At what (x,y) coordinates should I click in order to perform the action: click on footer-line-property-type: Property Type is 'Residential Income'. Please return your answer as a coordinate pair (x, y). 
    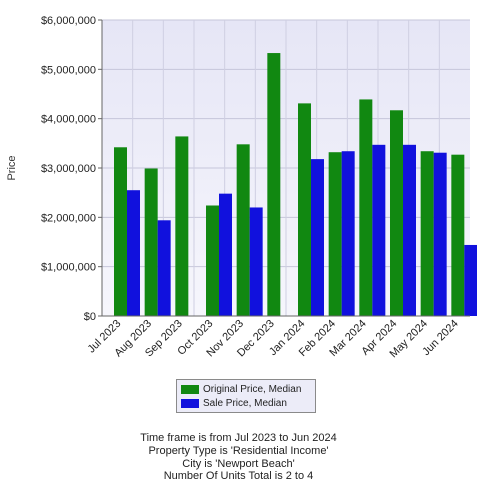
    Looking at the image, I should click on (238, 450).